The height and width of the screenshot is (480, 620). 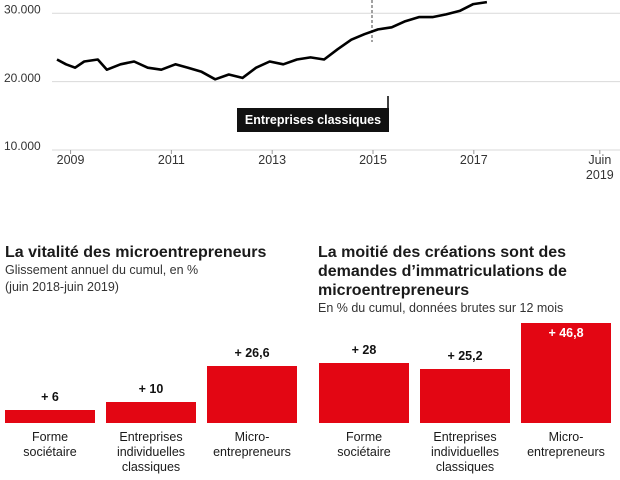 What do you see at coordinates (364, 350) in the screenshot?
I see `value-label: + 28` at bounding box center [364, 350].